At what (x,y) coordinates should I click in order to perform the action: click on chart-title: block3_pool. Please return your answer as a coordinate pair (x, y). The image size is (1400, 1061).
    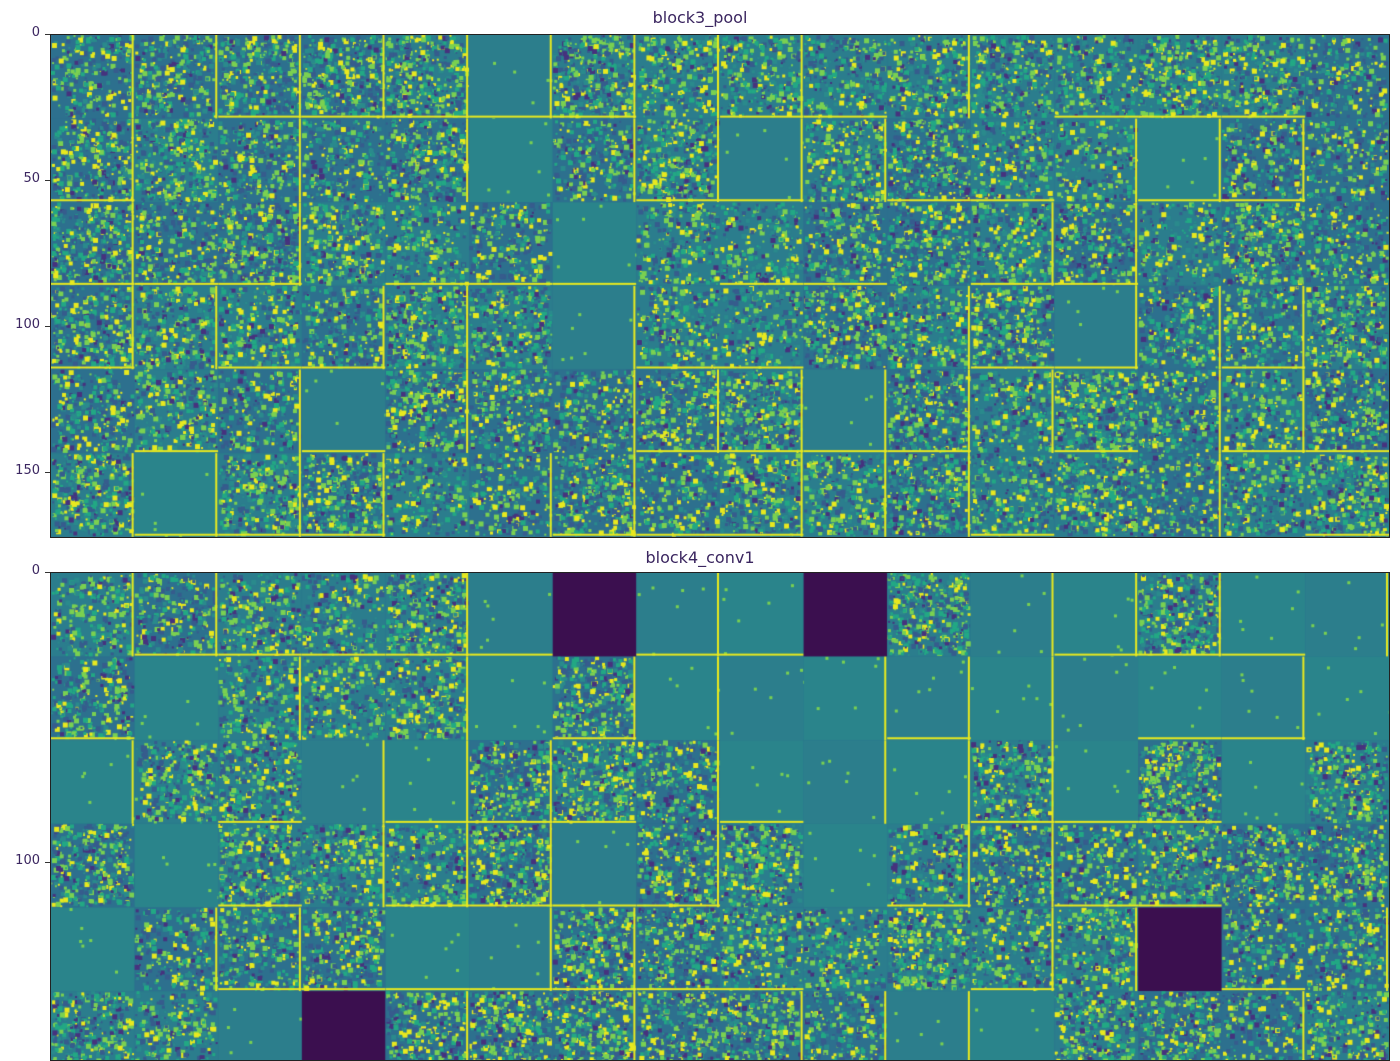
    Looking at the image, I should click on (700, 17).